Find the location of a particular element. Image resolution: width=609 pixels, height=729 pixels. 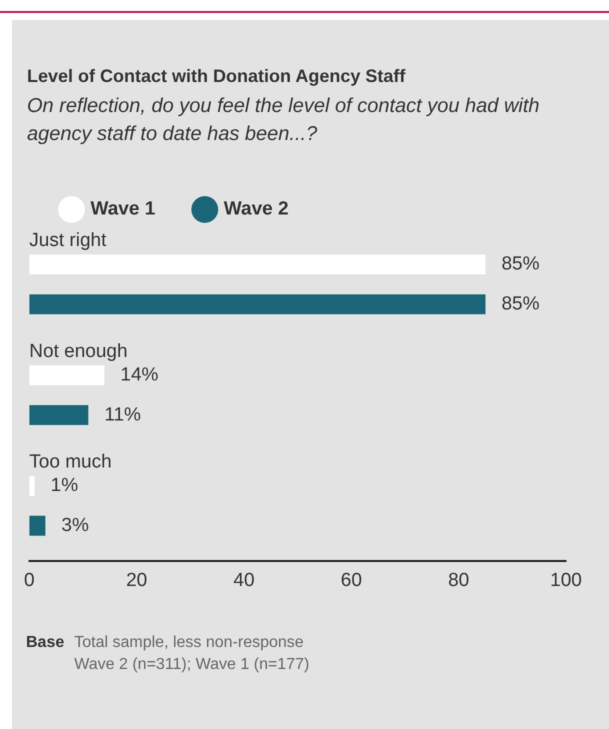

data-label: 1% is located at coordinates (64, 485).